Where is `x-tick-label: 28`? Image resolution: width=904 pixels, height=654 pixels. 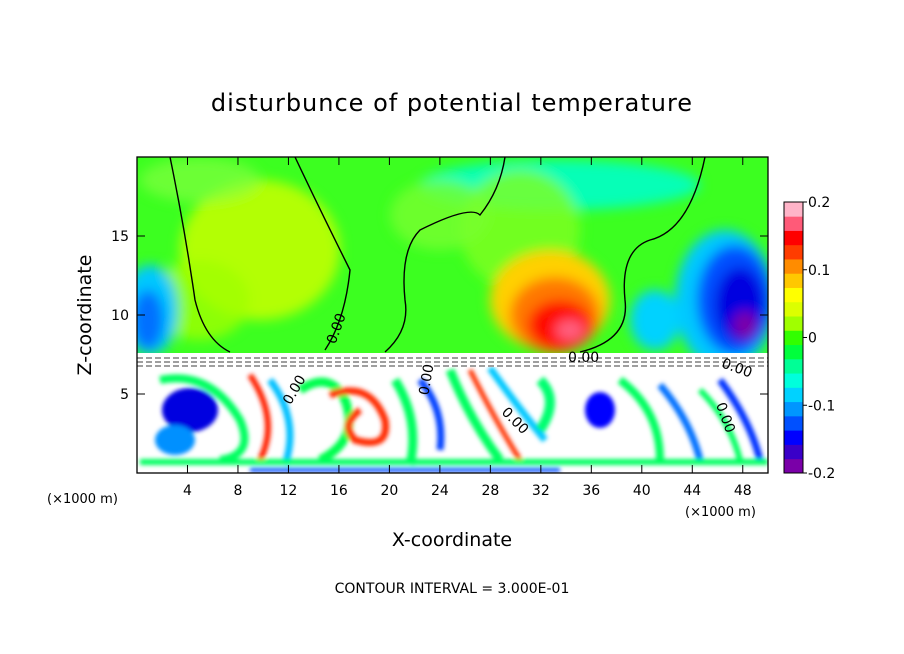
x-tick-label: 28 is located at coordinates (490, 491).